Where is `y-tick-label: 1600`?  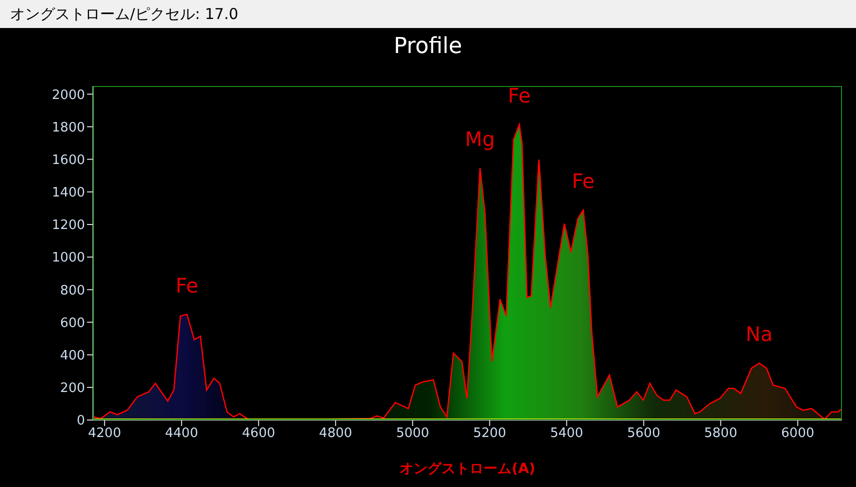 y-tick-label: 1600 is located at coordinates (68, 160).